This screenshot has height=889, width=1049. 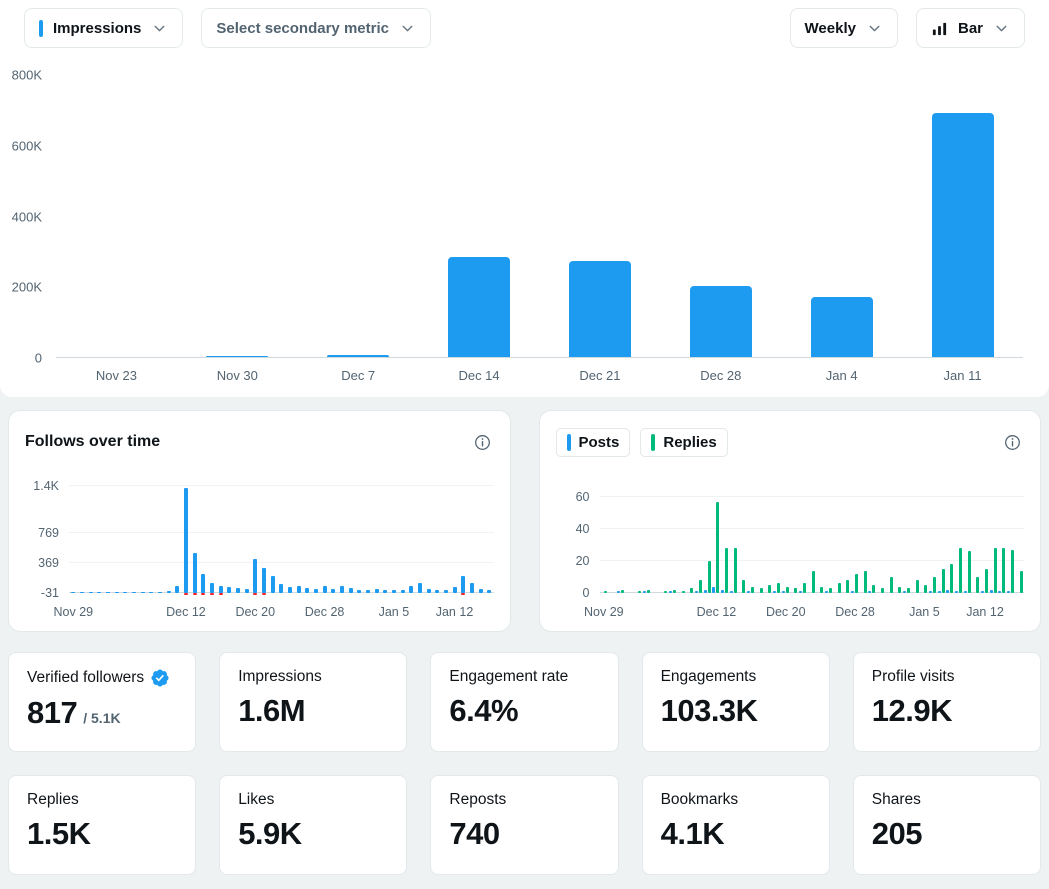 I want to click on legend-replies: Replies, so click(x=684, y=442).